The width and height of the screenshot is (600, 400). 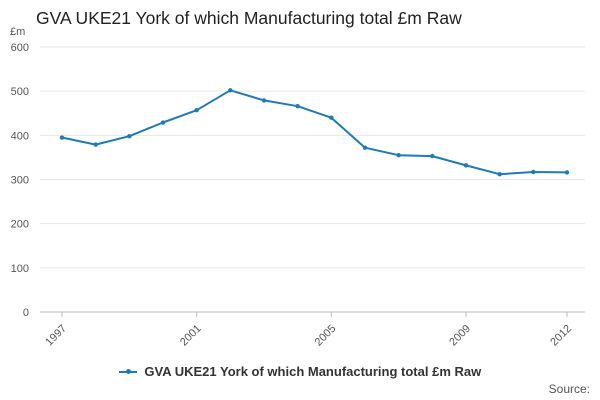 What do you see at coordinates (20, 48) in the screenshot?
I see `y-tick-label: 600` at bounding box center [20, 48].